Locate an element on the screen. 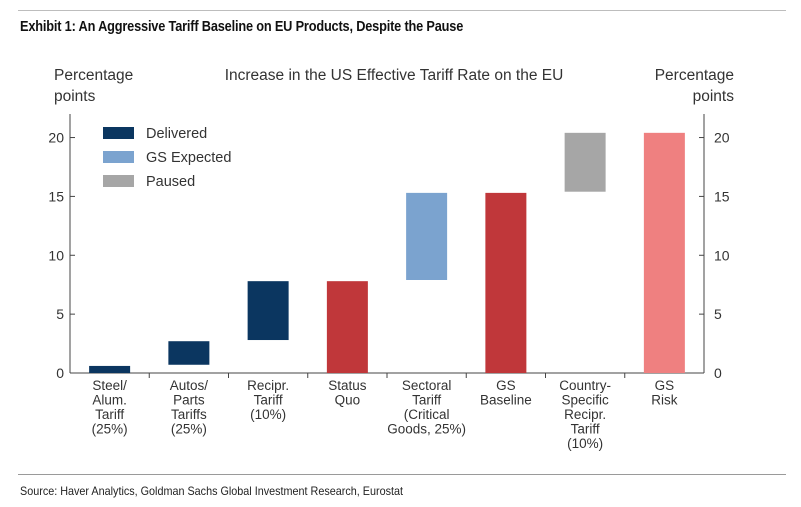  legend-label-3: Paused is located at coordinates (170, 182).